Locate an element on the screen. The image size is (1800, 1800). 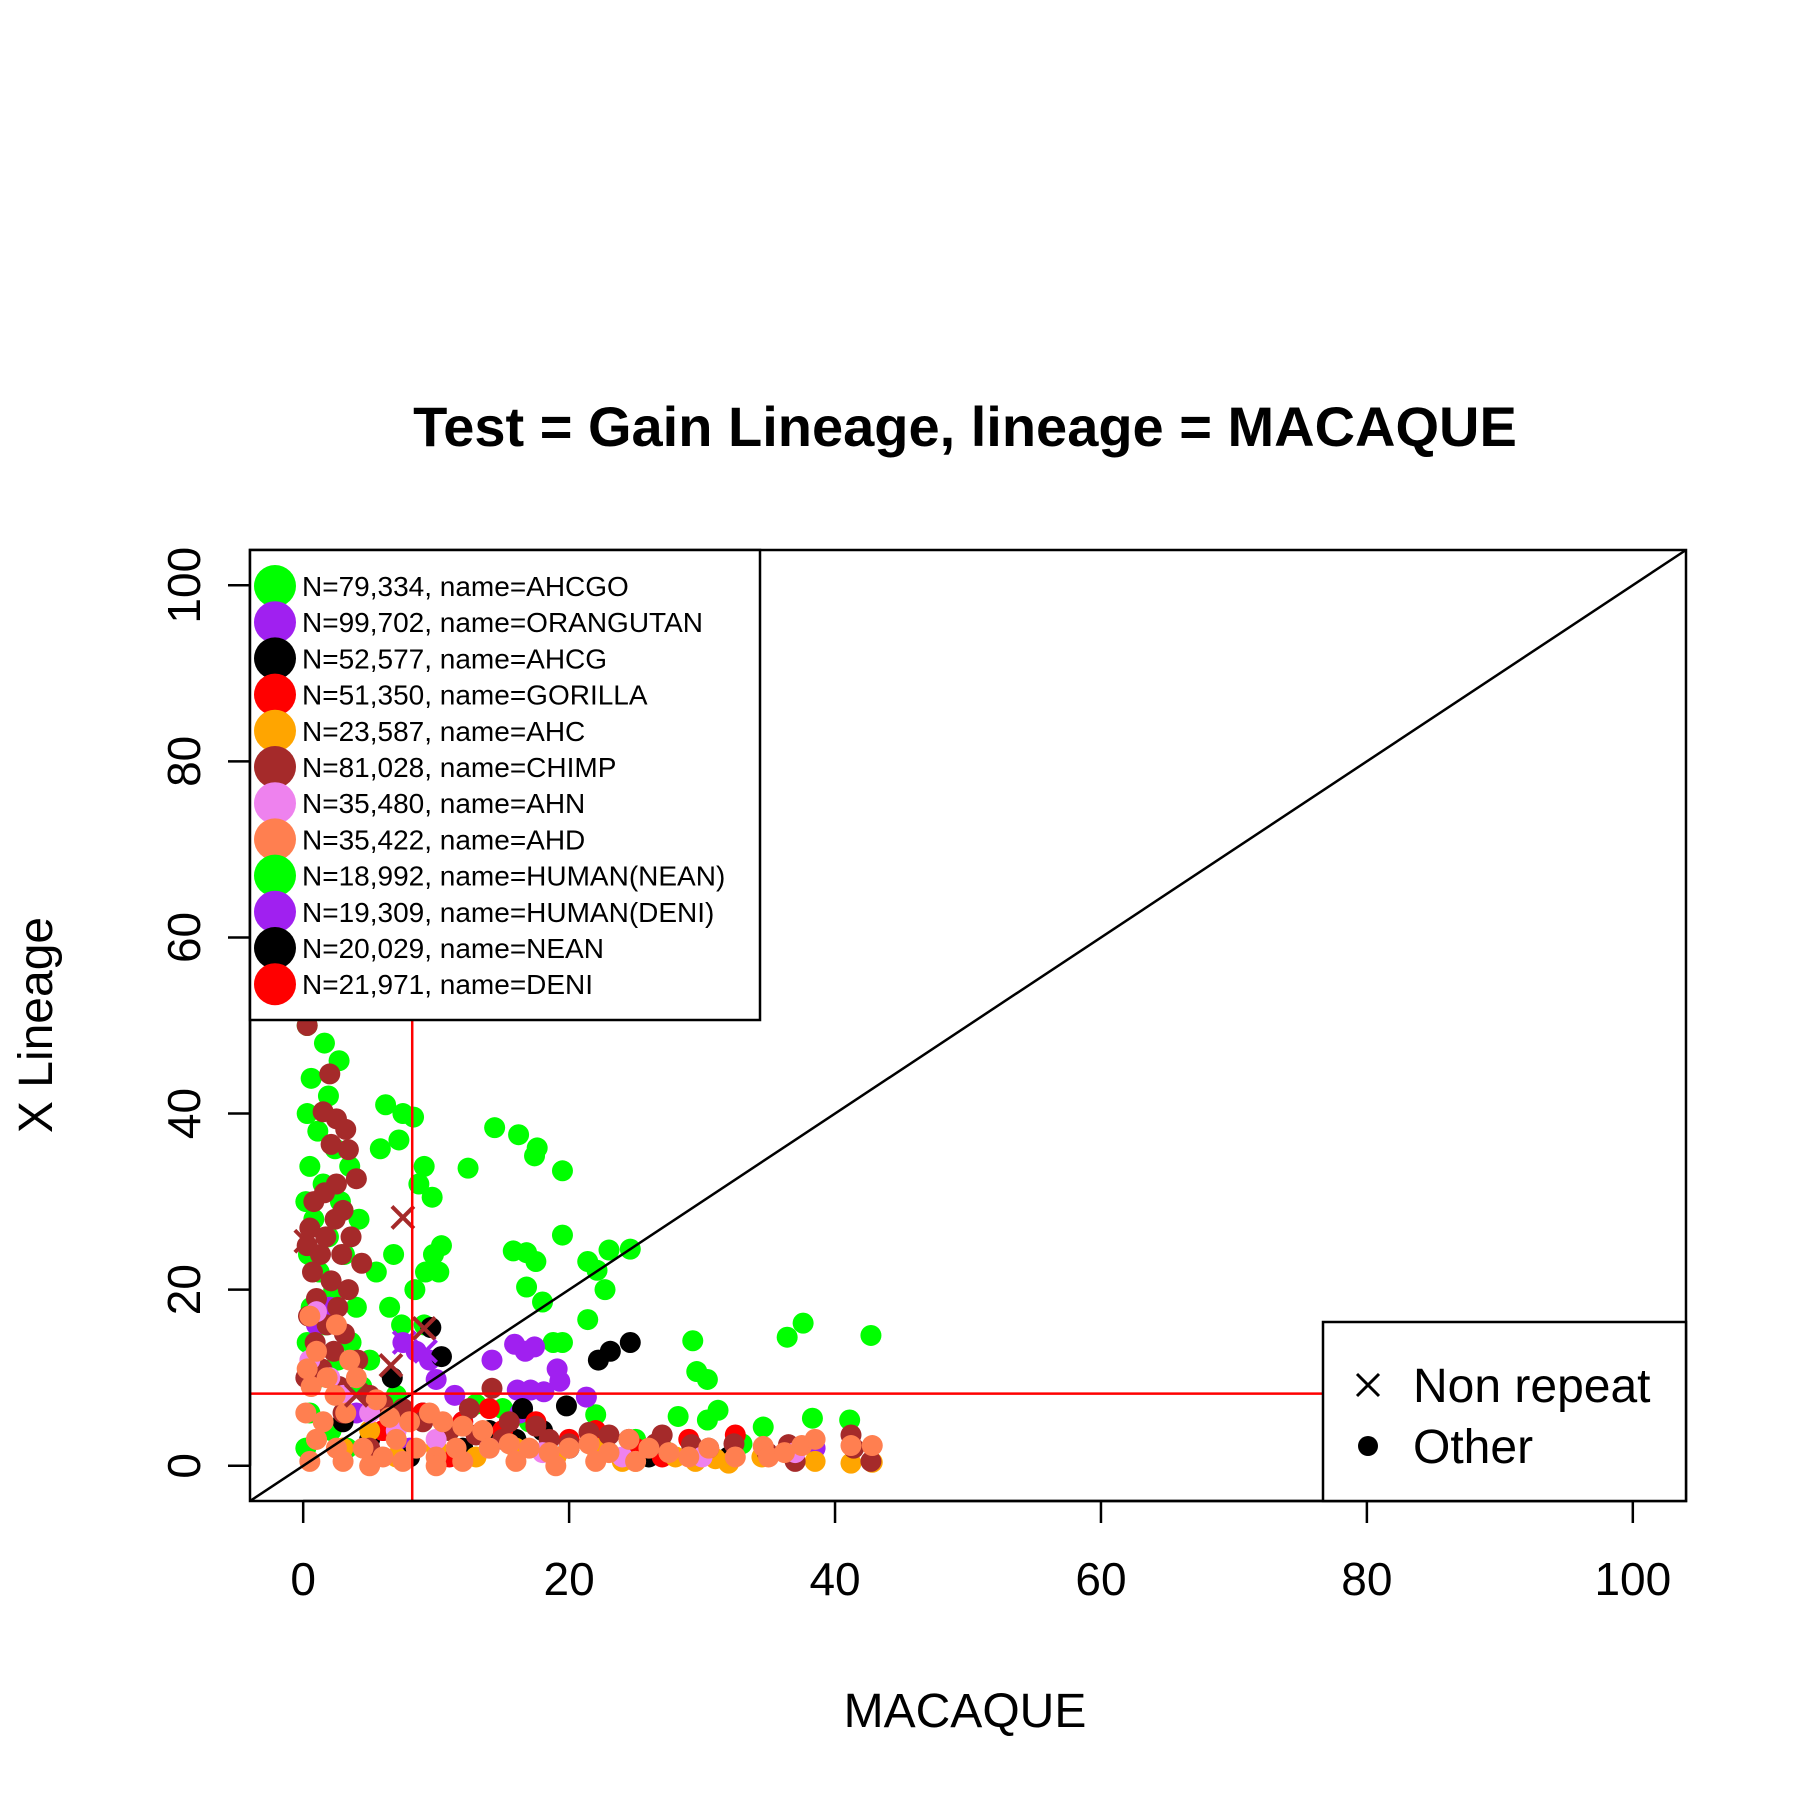
y-tick-label: 20 is located at coordinates (184, 1289).